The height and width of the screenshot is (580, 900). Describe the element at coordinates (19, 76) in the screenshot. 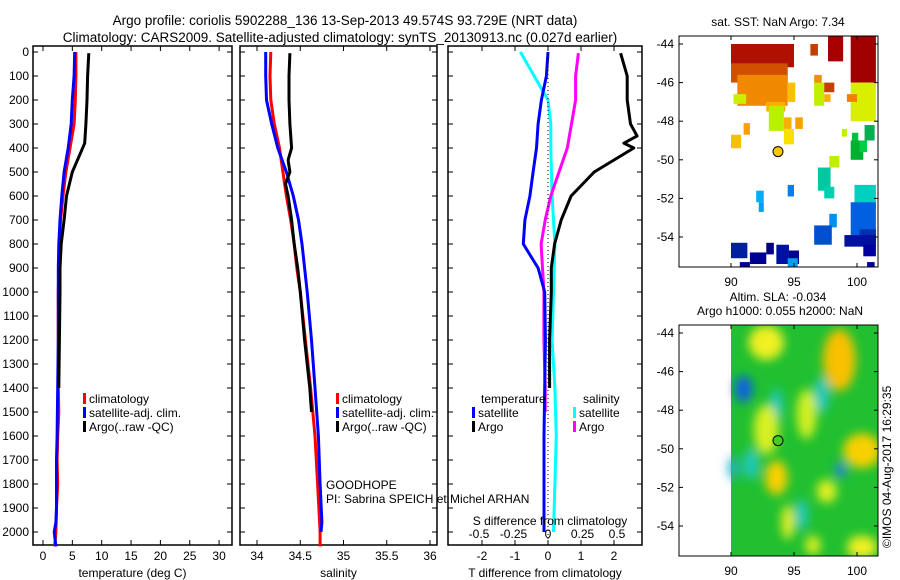

I see `depth-tick-label: 100` at that location.